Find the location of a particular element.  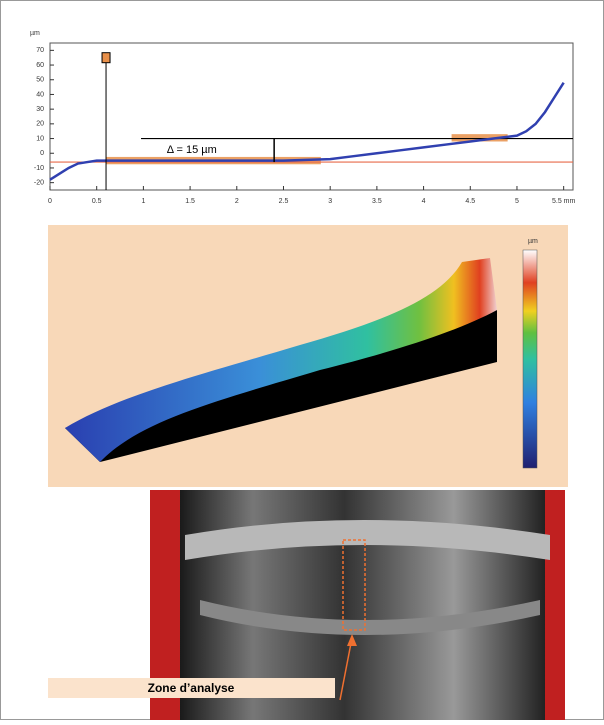

x-tick-label: 2 is located at coordinates (237, 201).